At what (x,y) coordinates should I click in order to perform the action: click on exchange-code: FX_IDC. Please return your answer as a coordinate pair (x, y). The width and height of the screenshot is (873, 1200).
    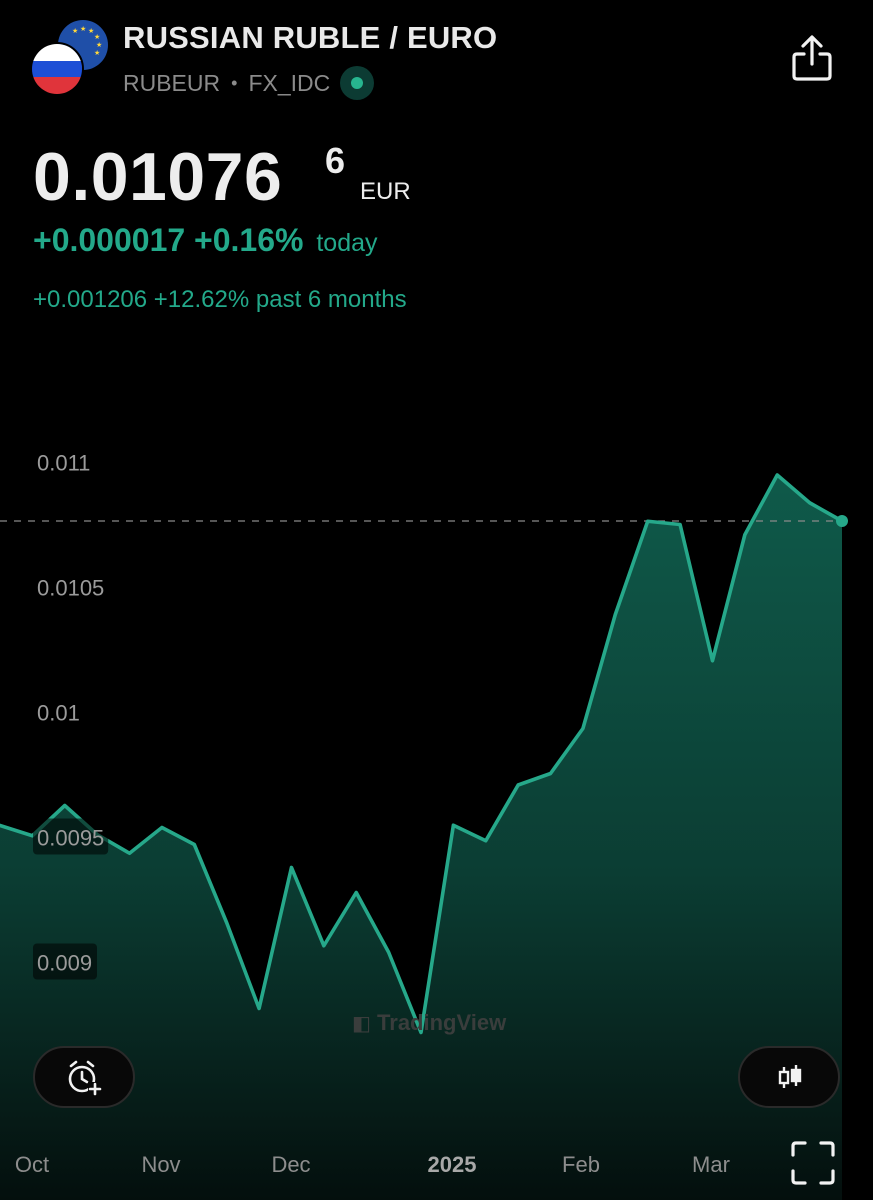
    Looking at the image, I should click on (289, 82).